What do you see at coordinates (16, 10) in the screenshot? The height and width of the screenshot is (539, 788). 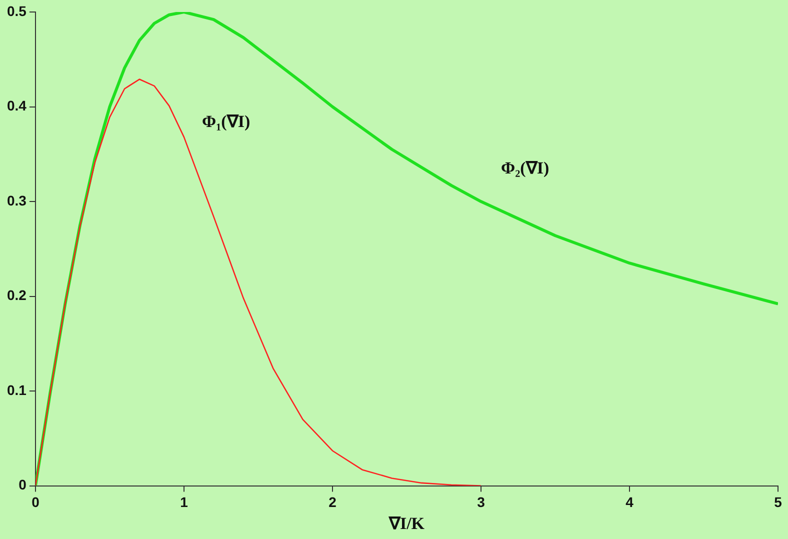 I see `y-tick-label: 0.5` at bounding box center [16, 10].